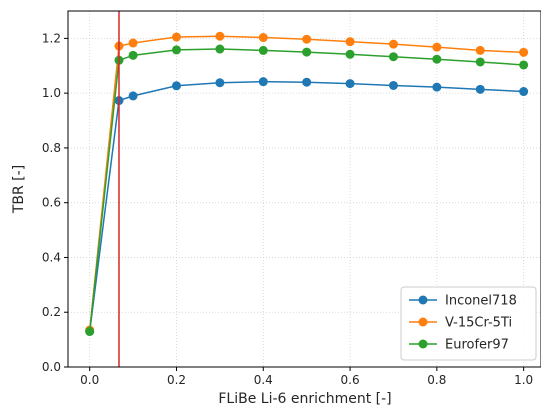 The height and width of the screenshot is (410, 541). I want to click on x-tick-label: 1.0, so click(523, 380).